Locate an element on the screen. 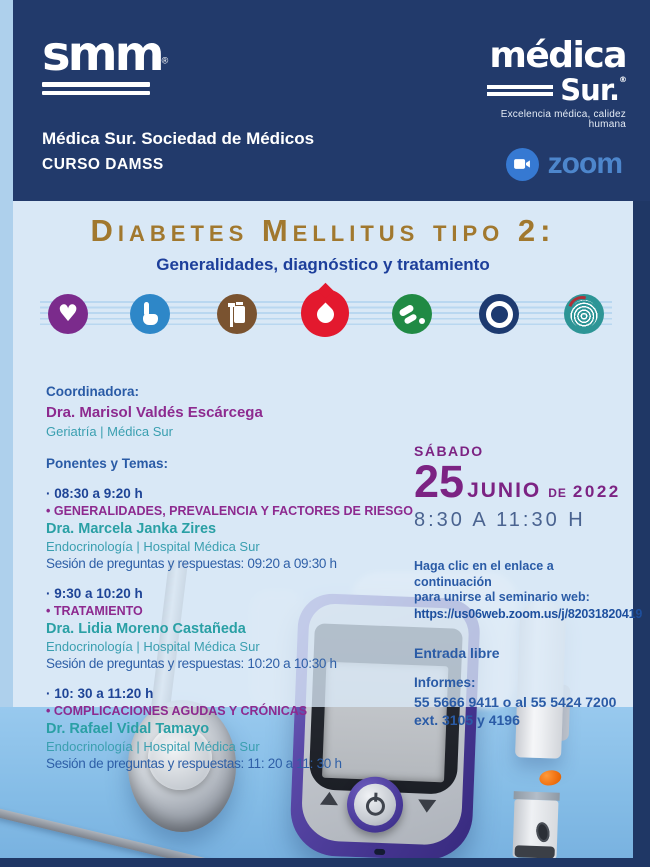 This screenshot has width=650, height=867. webinar-cta-line2: para unirse al seminario web: is located at coordinates (502, 597).